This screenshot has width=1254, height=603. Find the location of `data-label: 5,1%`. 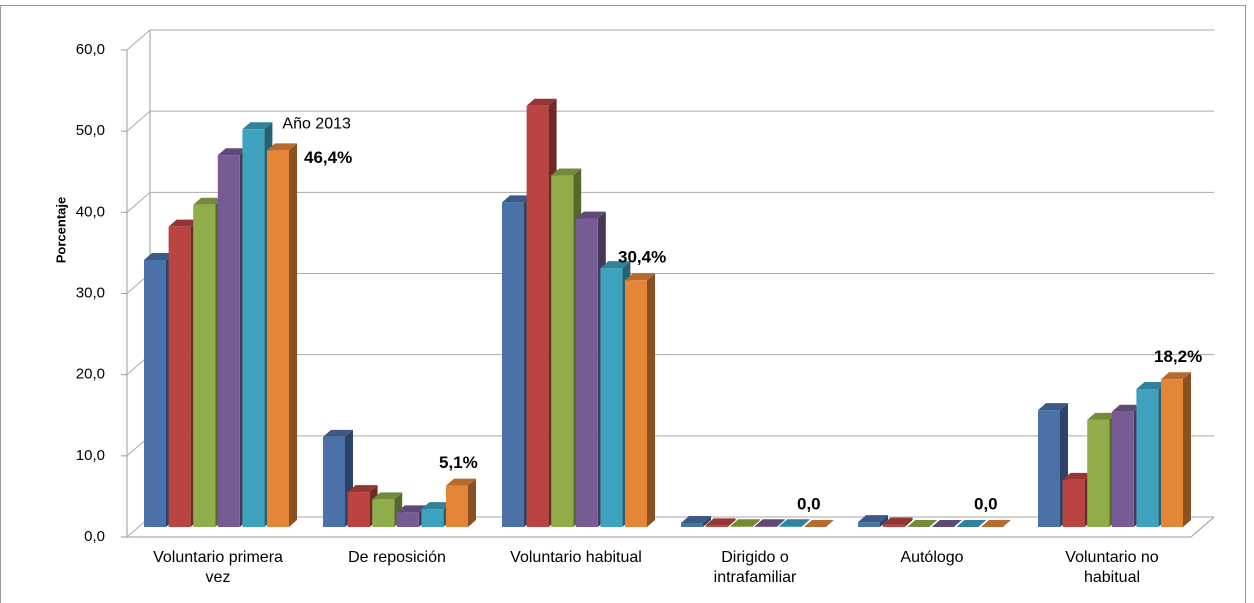

data-label: 5,1% is located at coordinates (458, 462).